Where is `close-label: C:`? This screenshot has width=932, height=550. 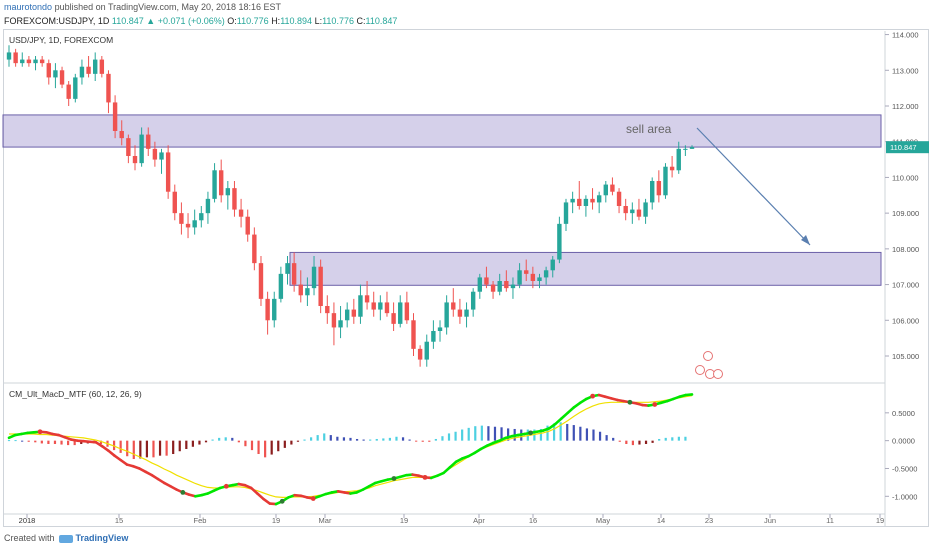
close-label: C: is located at coordinates (361, 21).